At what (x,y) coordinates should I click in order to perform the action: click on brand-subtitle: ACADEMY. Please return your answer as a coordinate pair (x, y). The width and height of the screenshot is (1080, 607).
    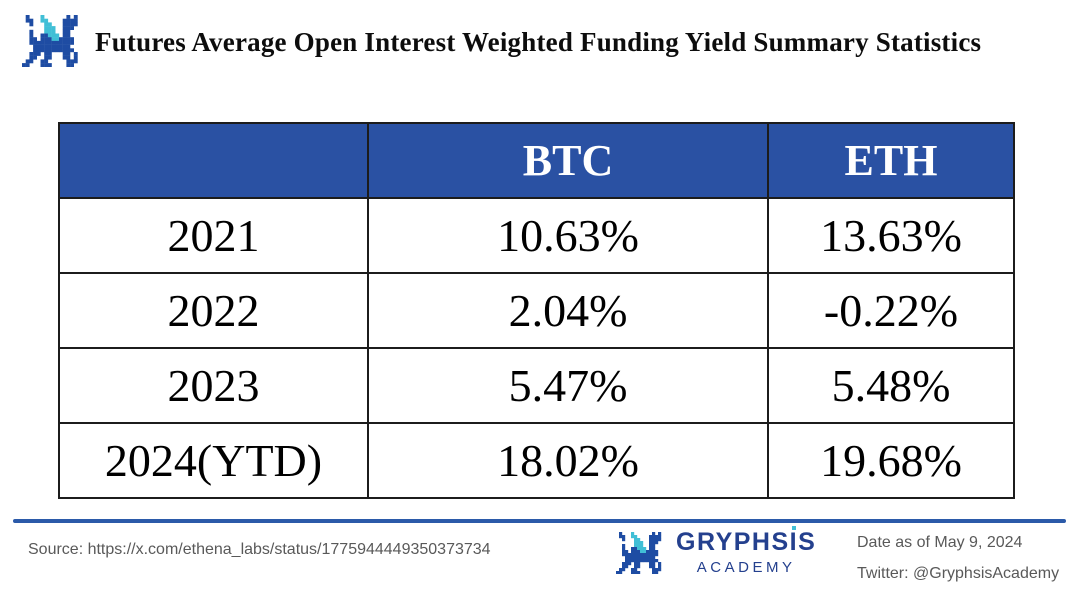
    Looking at the image, I should click on (746, 567).